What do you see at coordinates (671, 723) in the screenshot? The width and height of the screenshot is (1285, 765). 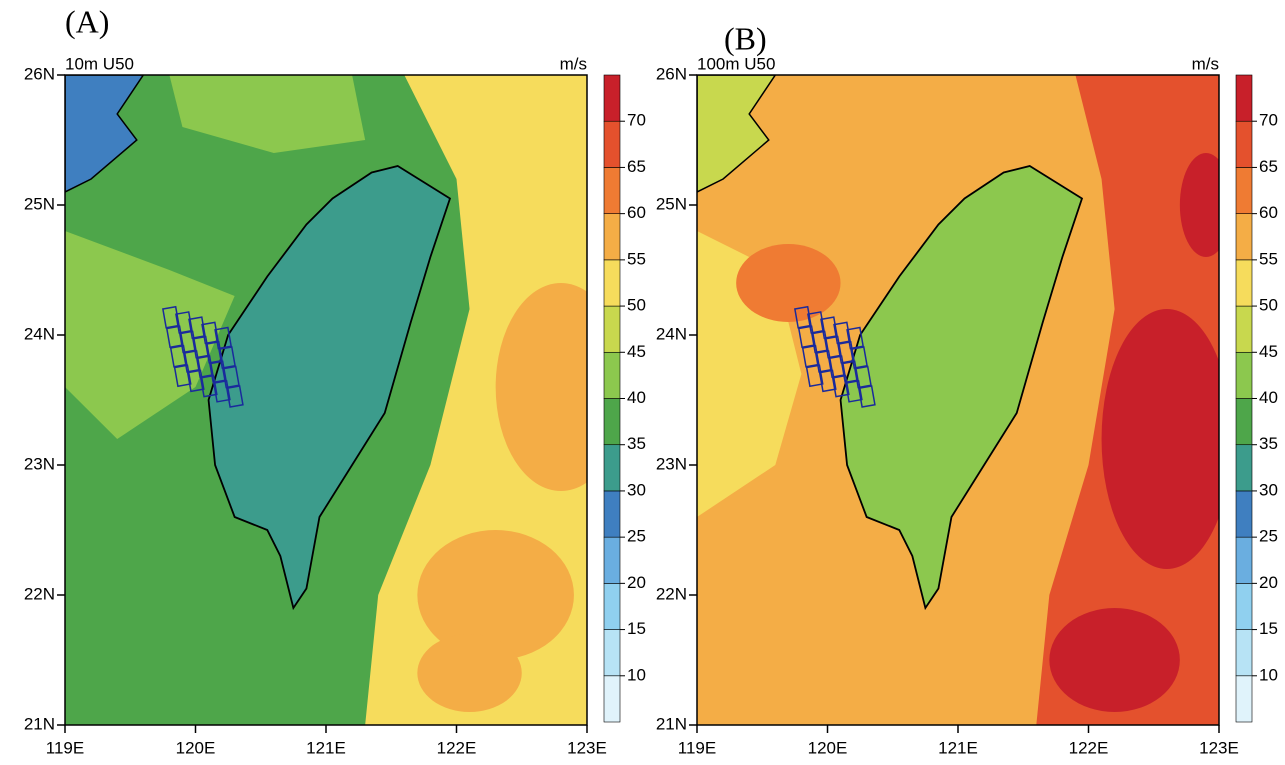 I see `lat-tick-label: 21N` at bounding box center [671, 723].